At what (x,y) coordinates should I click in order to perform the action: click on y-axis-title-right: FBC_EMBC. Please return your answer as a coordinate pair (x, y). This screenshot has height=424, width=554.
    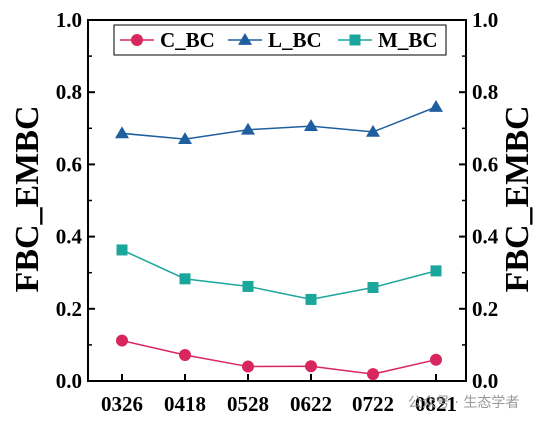
    Looking at the image, I should click on (517, 199).